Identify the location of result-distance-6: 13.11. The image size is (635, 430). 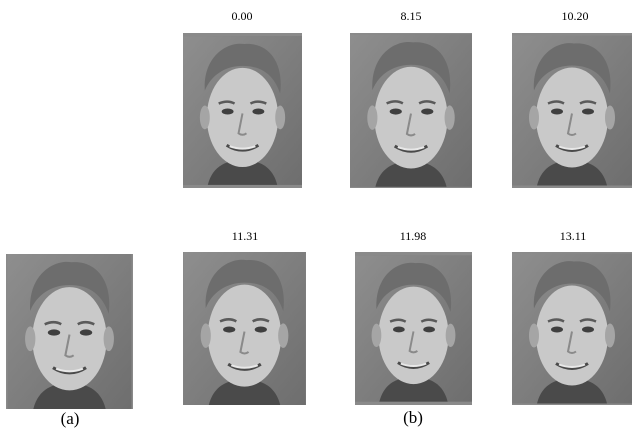
(573, 236).